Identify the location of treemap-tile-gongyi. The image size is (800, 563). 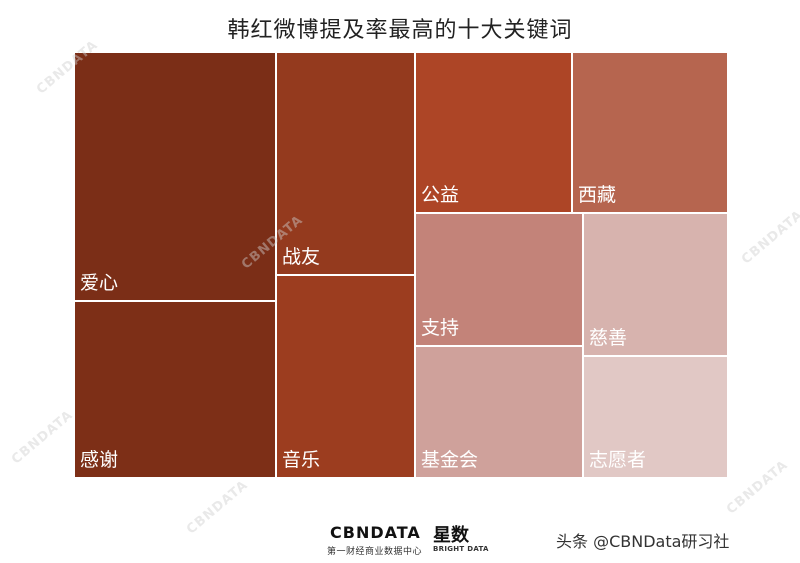
(493, 132).